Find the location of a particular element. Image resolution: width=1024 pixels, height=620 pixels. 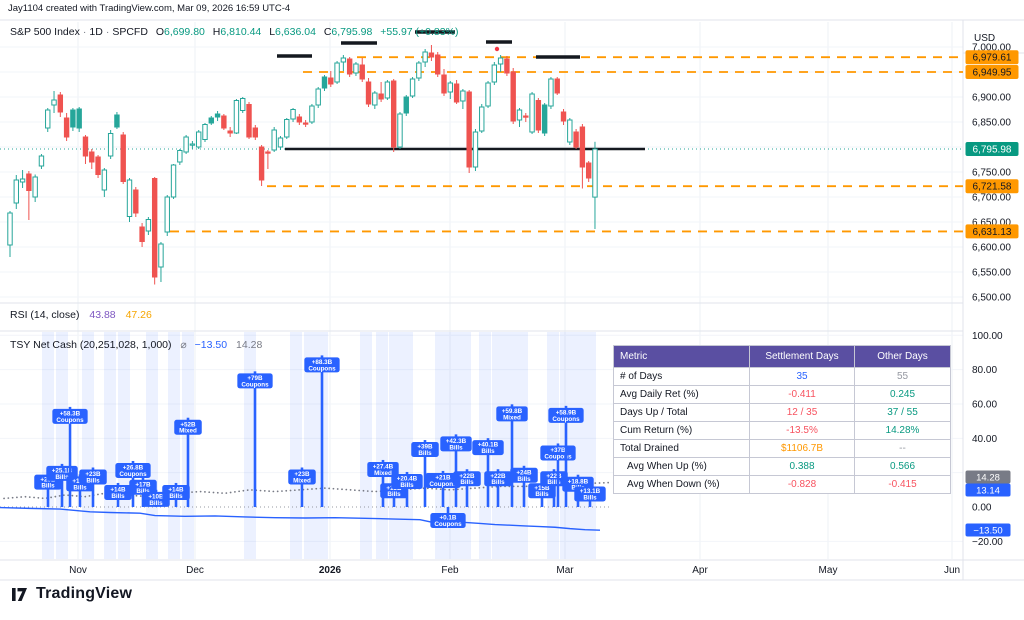

rsi-value-2: 47.26 is located at coordinates (138, 315).